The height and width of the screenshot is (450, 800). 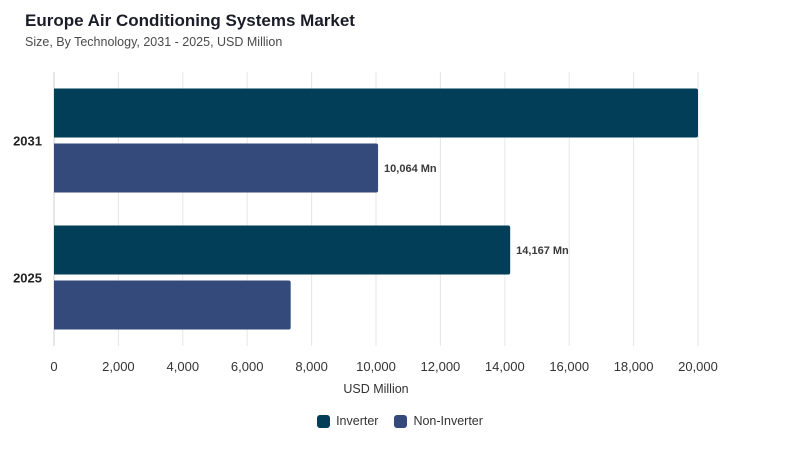 I want to click on bar-inverter-2025, so click(x=282, y=250).